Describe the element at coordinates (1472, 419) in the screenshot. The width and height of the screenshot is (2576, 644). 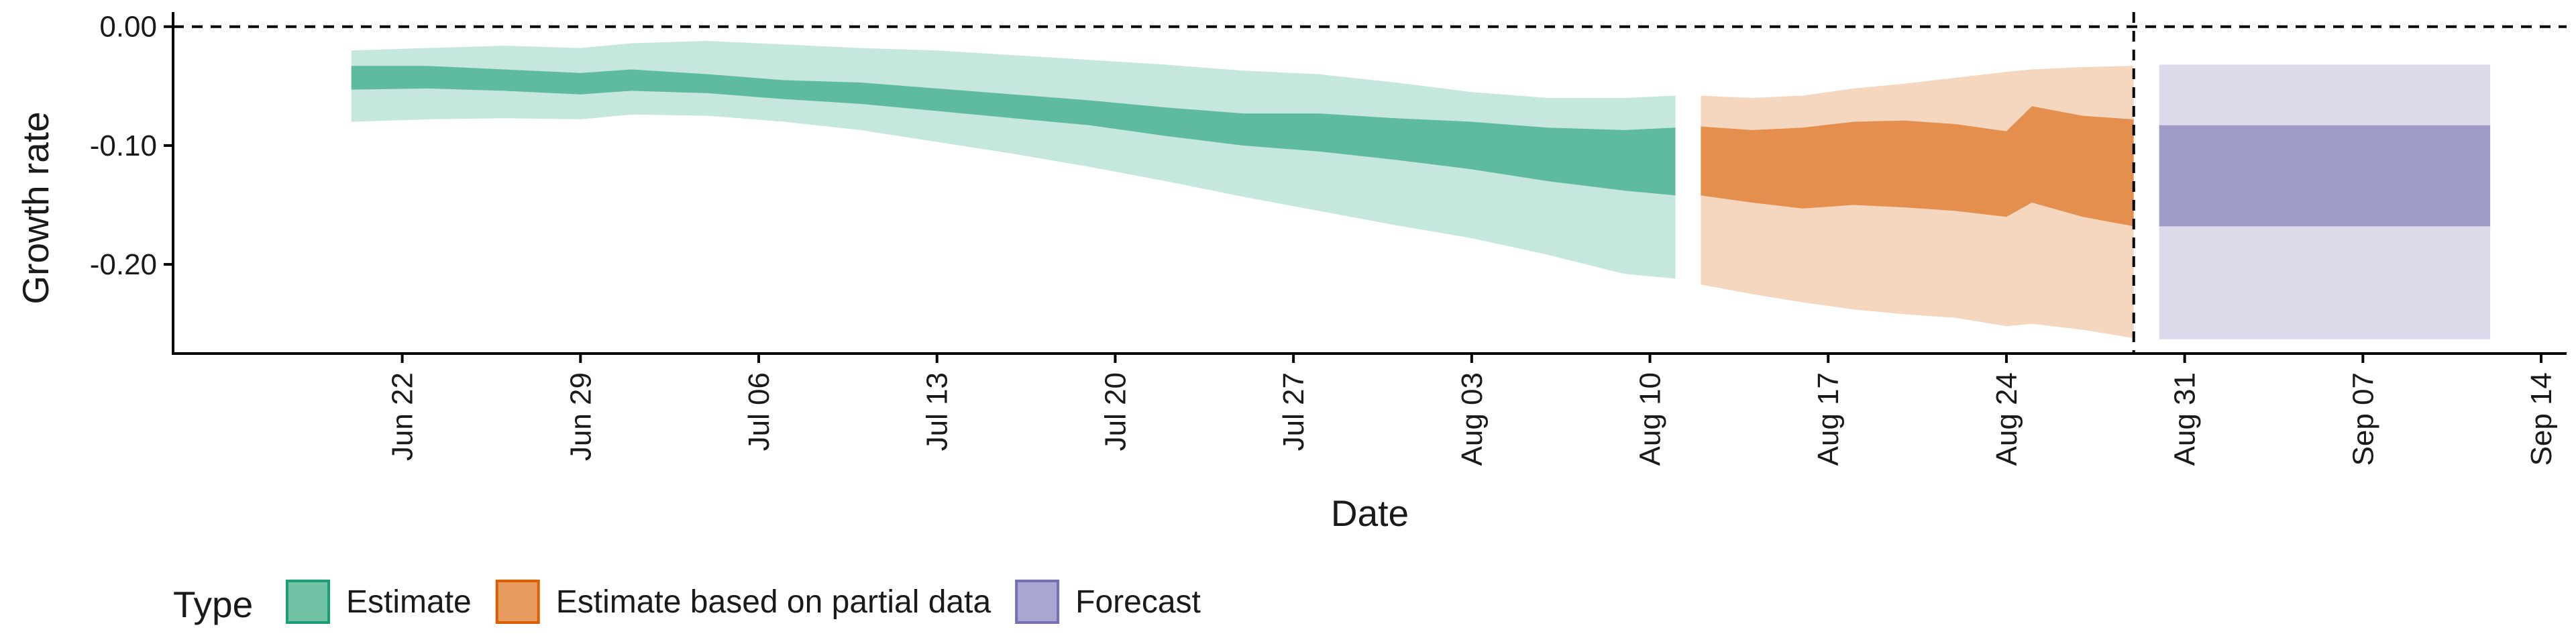
I see `x-tick-label: Aug 03` at that location.